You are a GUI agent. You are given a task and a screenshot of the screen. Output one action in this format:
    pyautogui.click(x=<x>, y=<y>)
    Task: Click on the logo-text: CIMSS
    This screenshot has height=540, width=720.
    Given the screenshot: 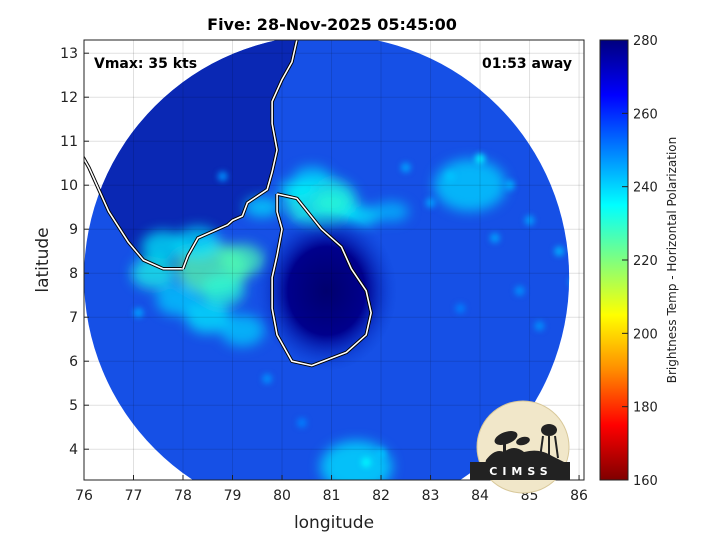 What is the action you would take?
    pyautogui.click(x=520, y=471)
    